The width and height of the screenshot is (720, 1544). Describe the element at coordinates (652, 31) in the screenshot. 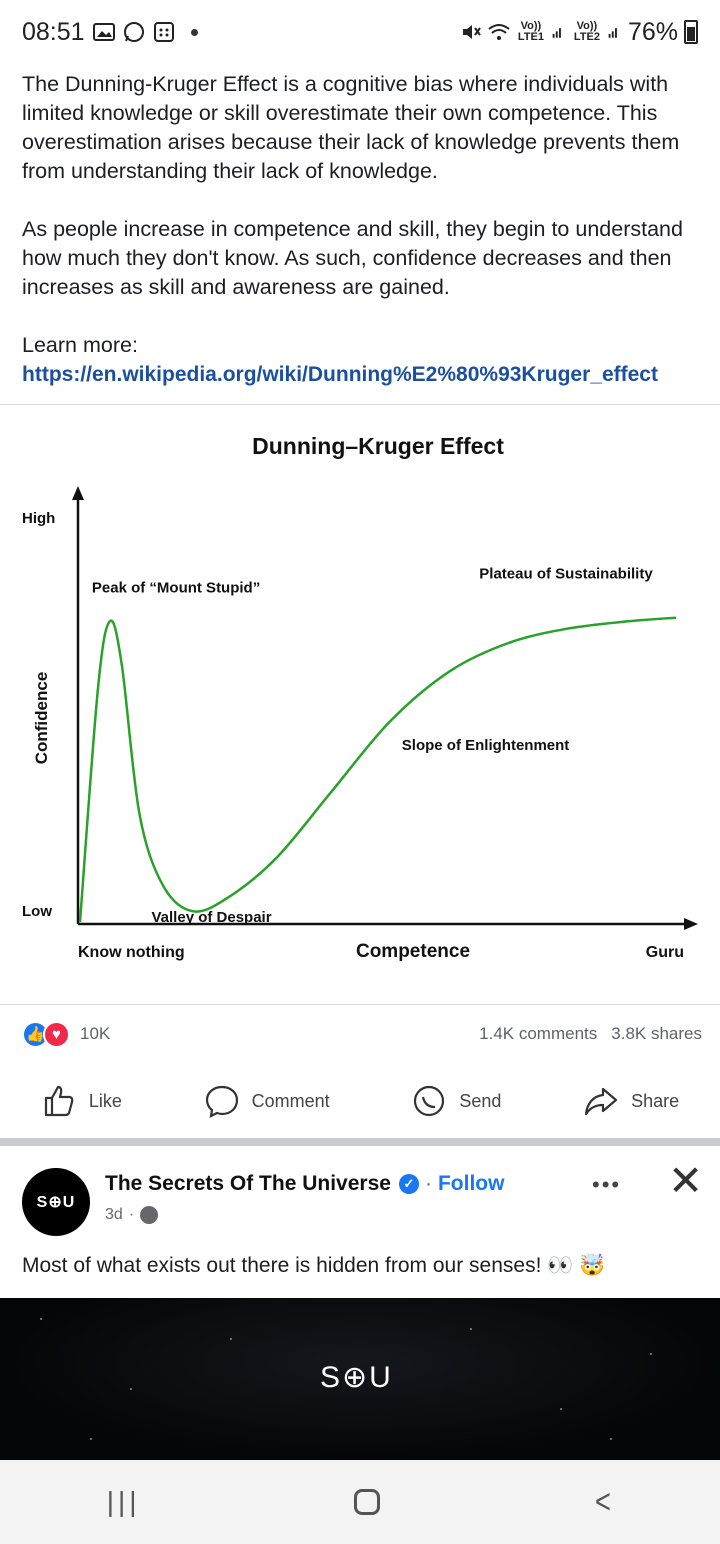

I see `battery-percent: 76%` at that location.